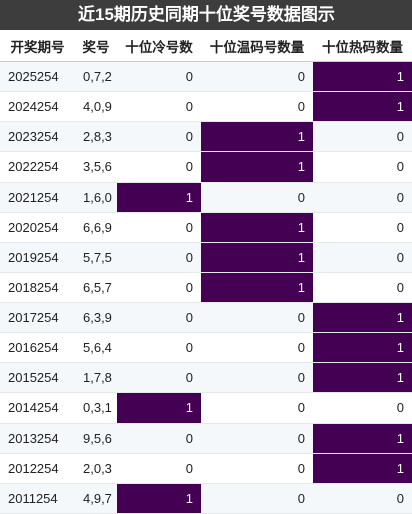 The image size is (412, 514). Describe the element at coordinates (37, 318) in the screenshot. I see `text-cell: 2017254` at that location.